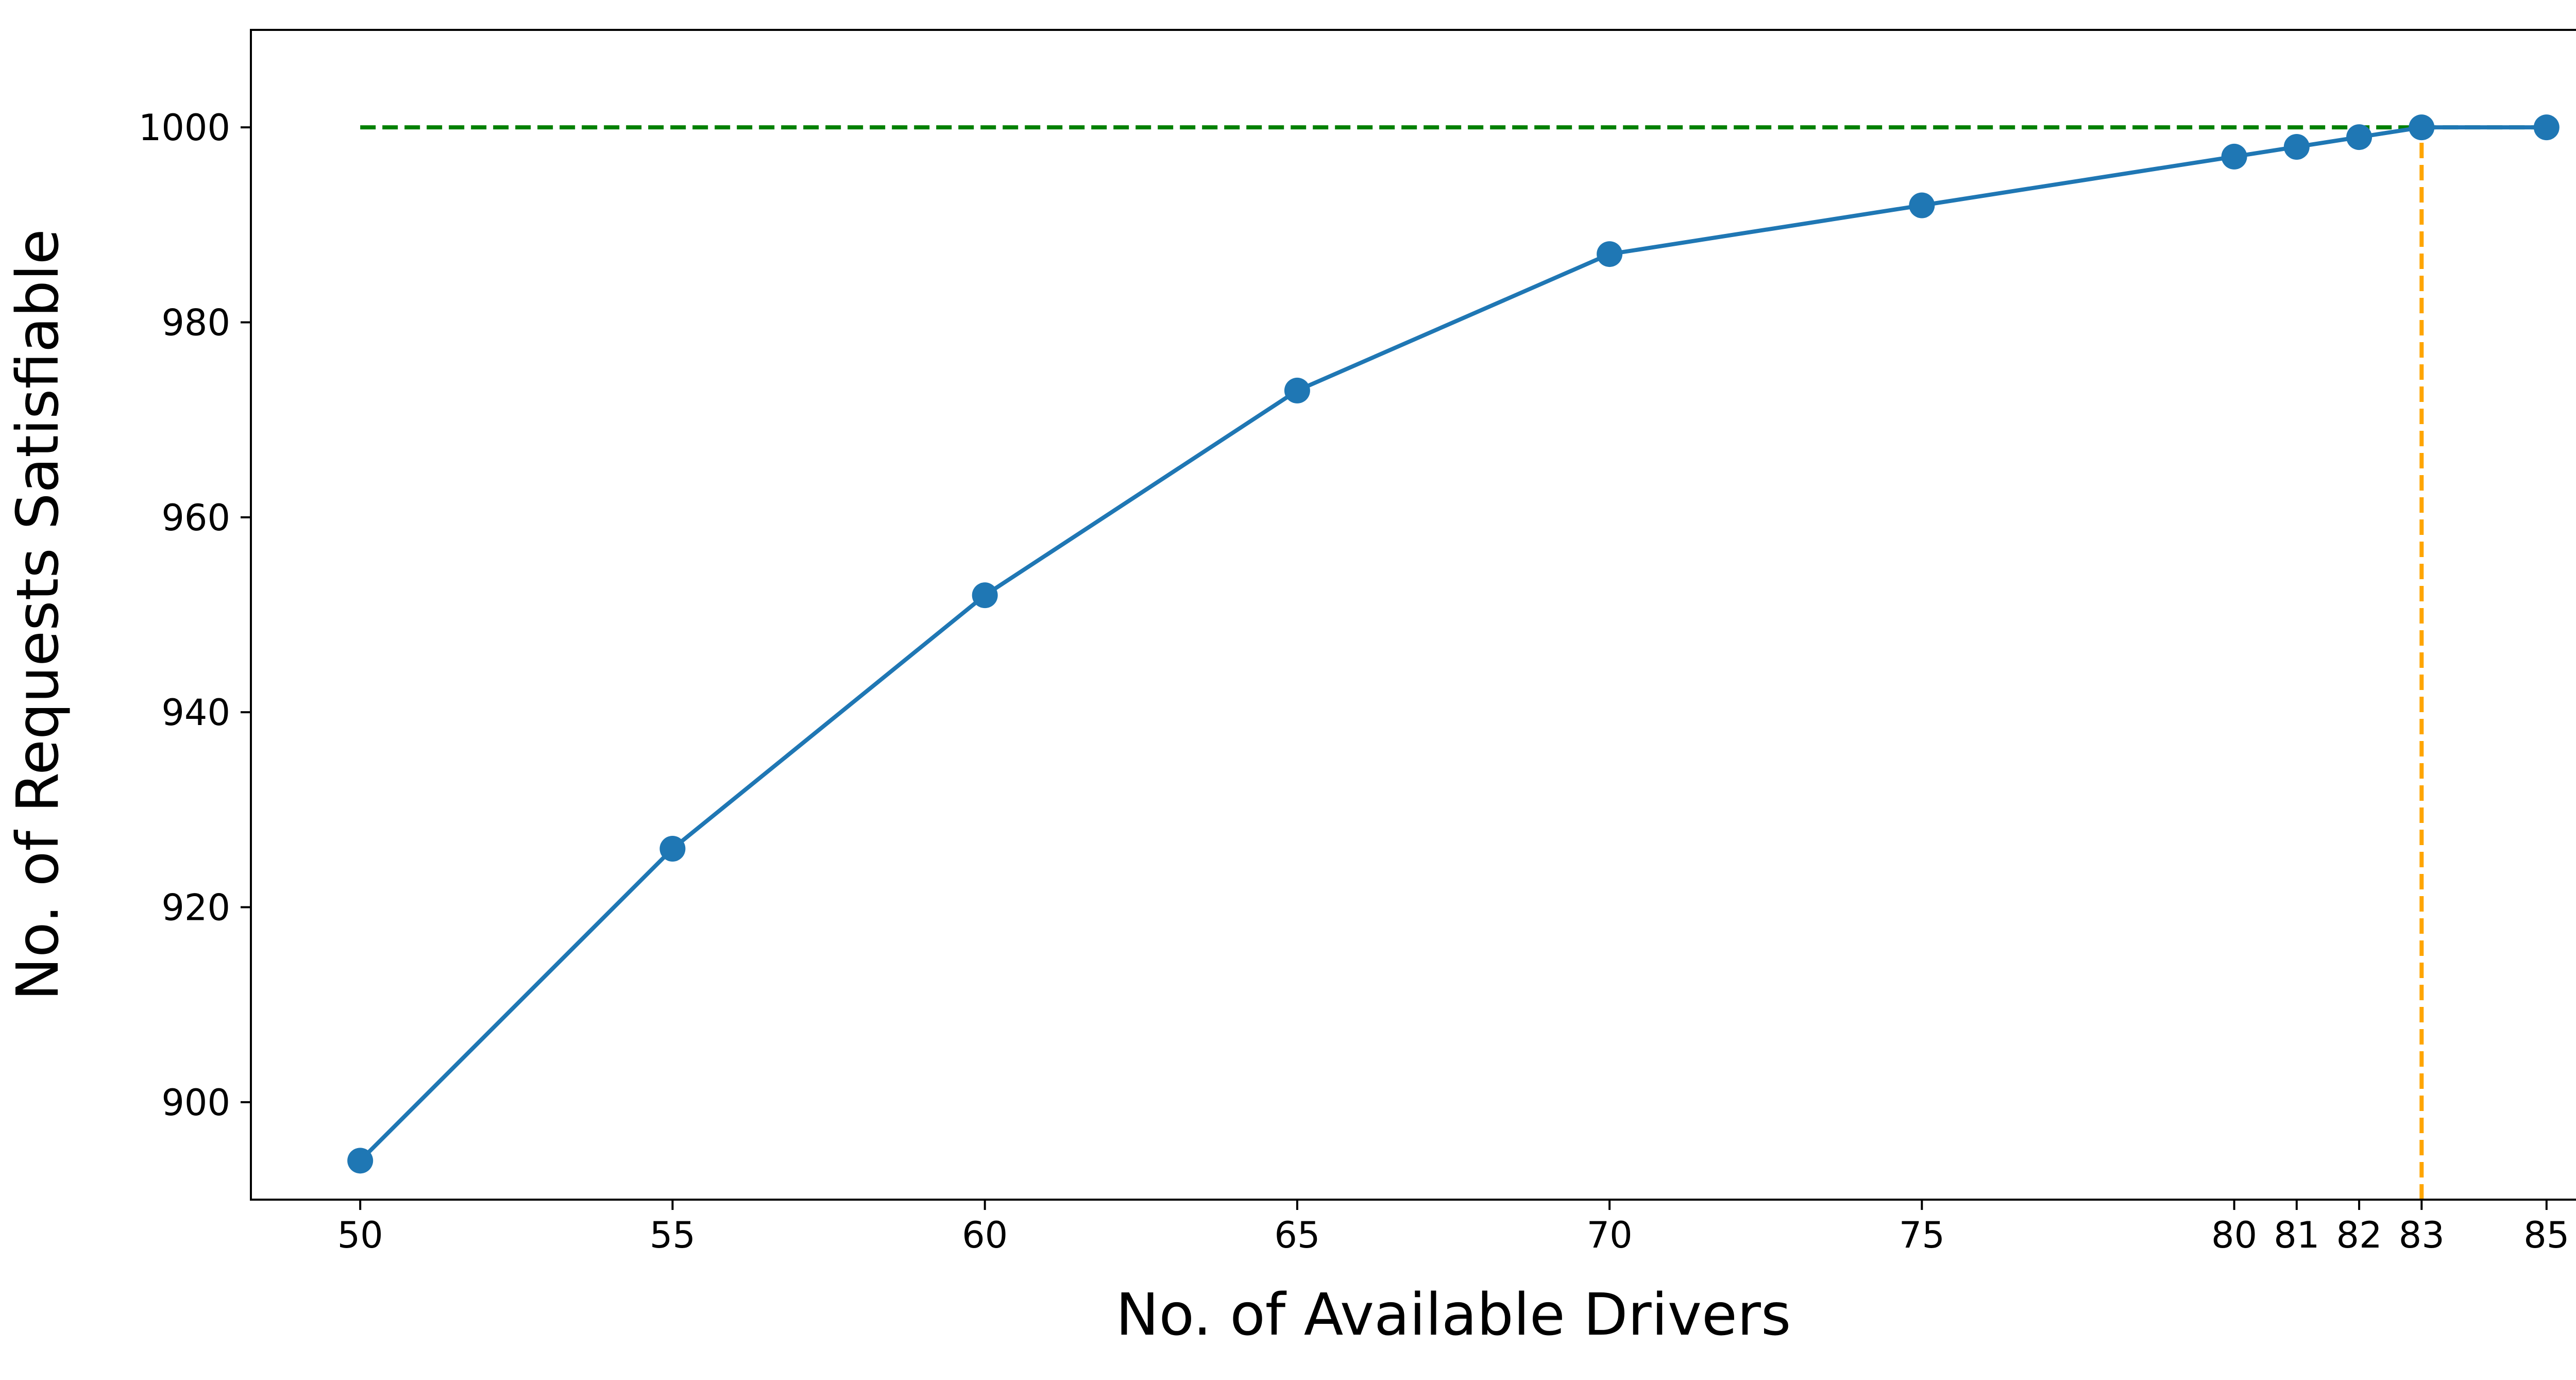 This screenshot has height=1380, width=2576. What do you see at coordinates (1610, 1235) in the screenshot?
I see `x-tick-label: 70` at bounding box center [1610, 1235].